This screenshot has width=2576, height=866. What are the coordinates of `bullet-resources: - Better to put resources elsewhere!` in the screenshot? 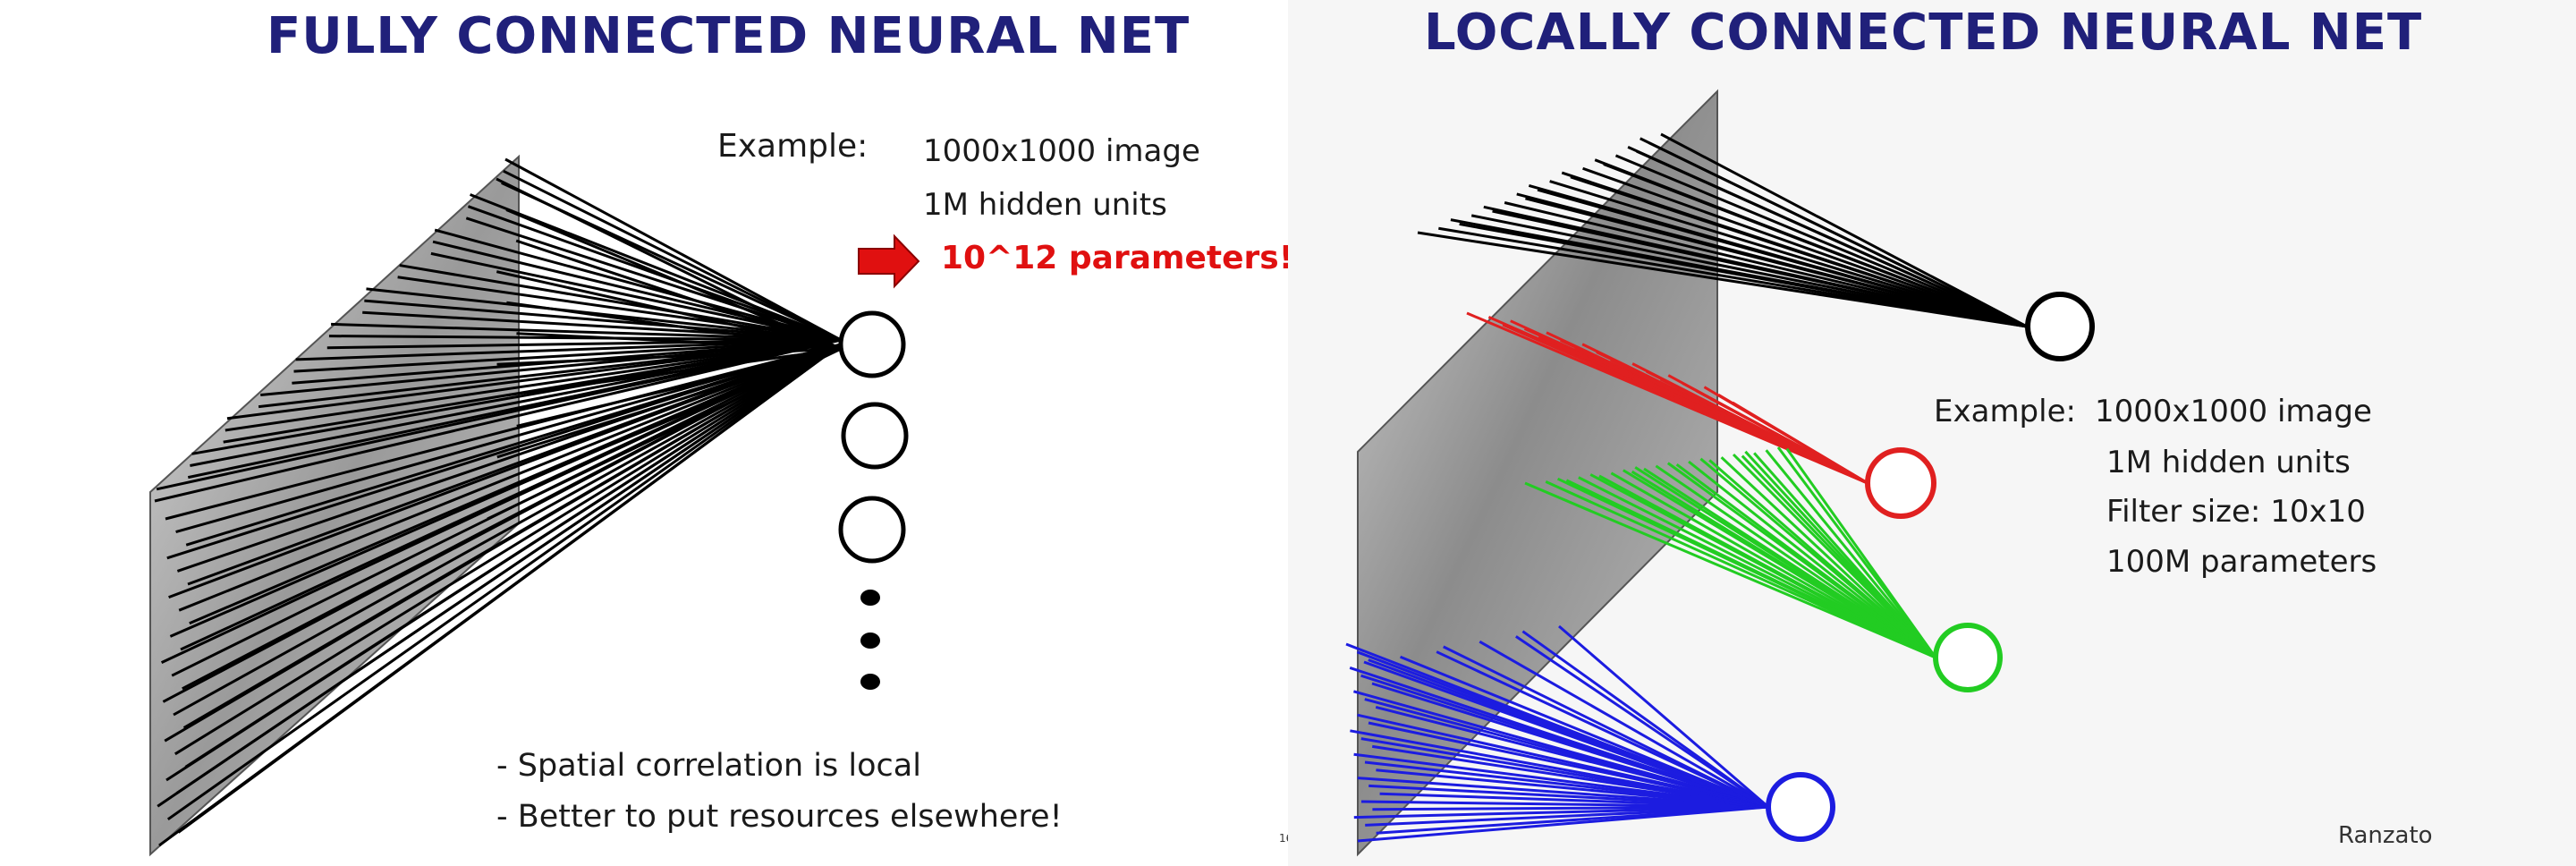 It's located at (779, 817).